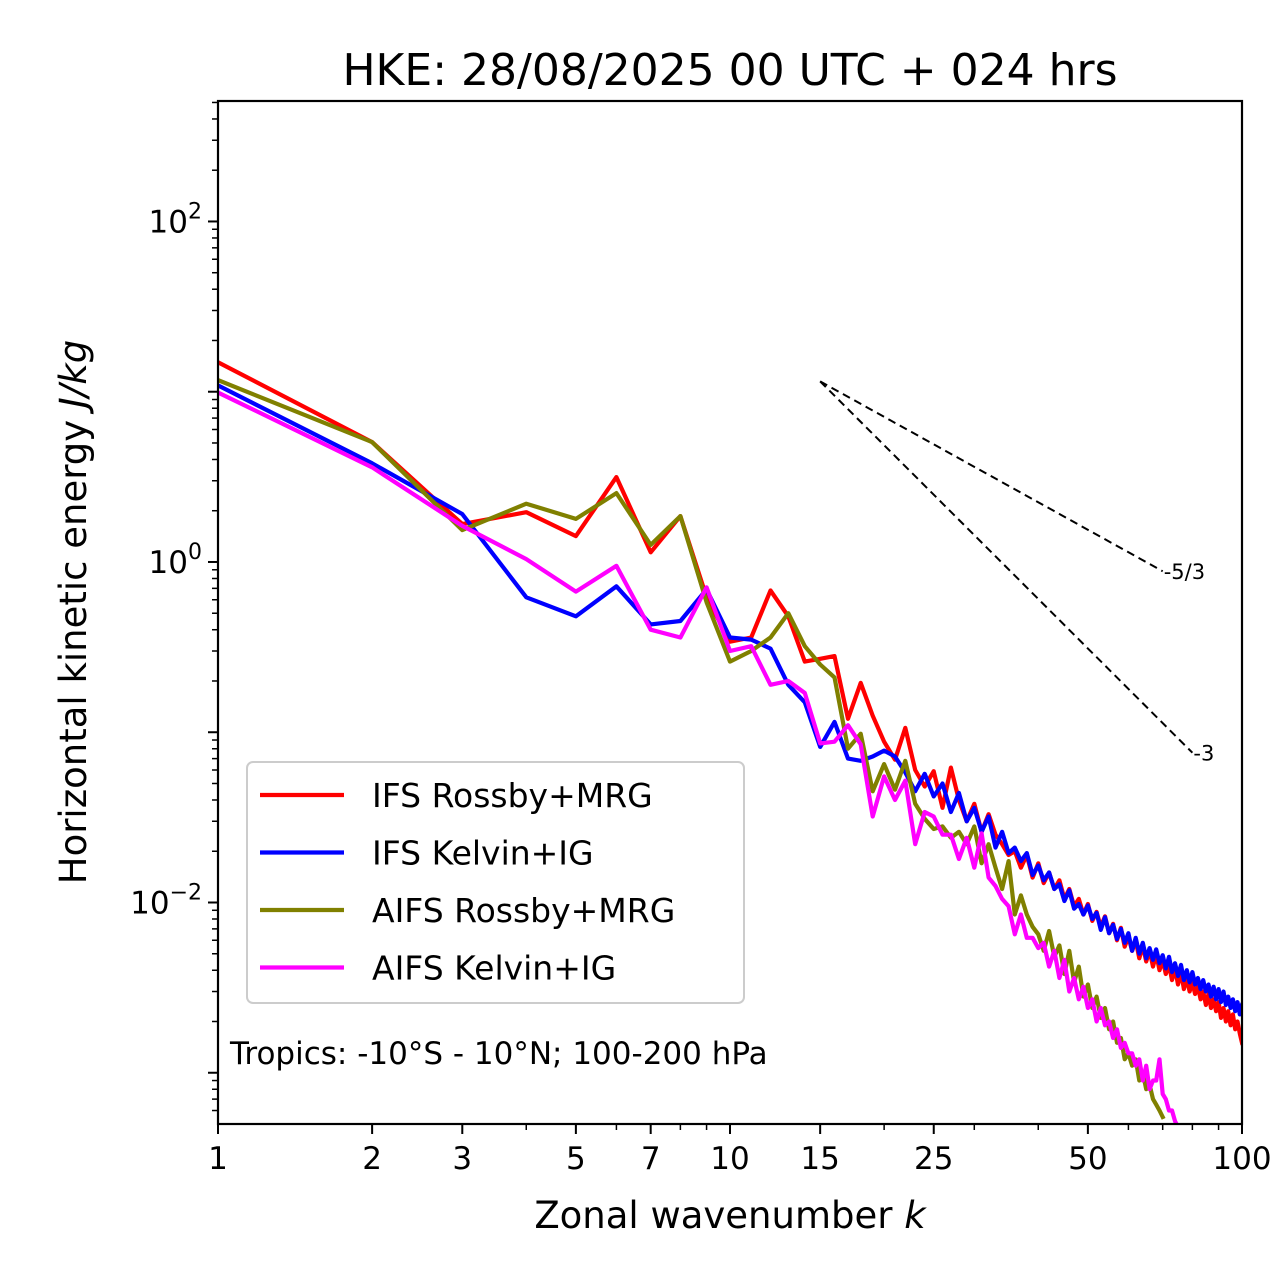 Image resolution: width=1280 pixels, height=1288 pixels. I want to click on slope-label: -3, so click(1203, 754).